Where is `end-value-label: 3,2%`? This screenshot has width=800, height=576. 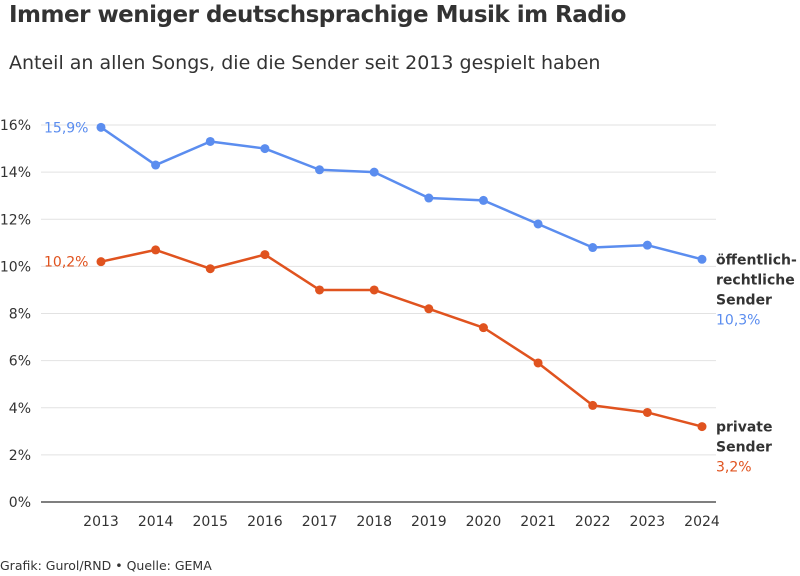 end-value-label: 3,2% is located at coordinates (734, 468).